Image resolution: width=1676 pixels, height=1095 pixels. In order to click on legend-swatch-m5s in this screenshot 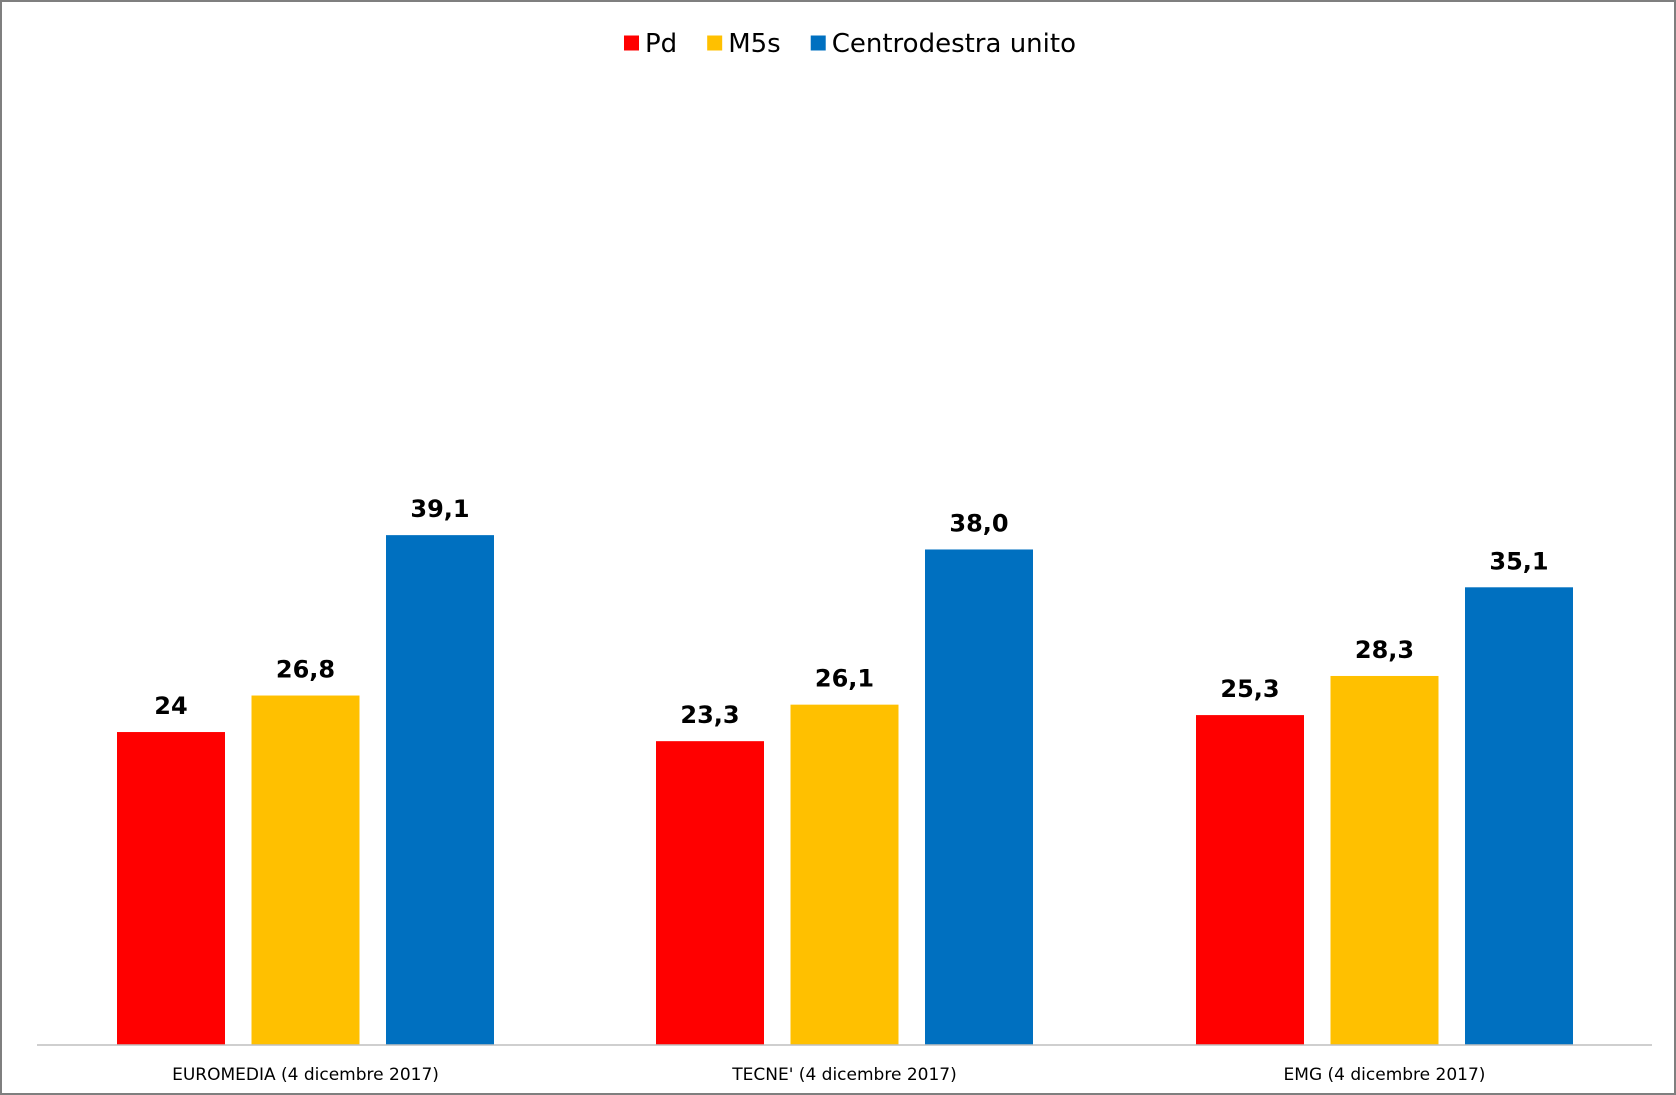, I will do `click(715, 43)`.